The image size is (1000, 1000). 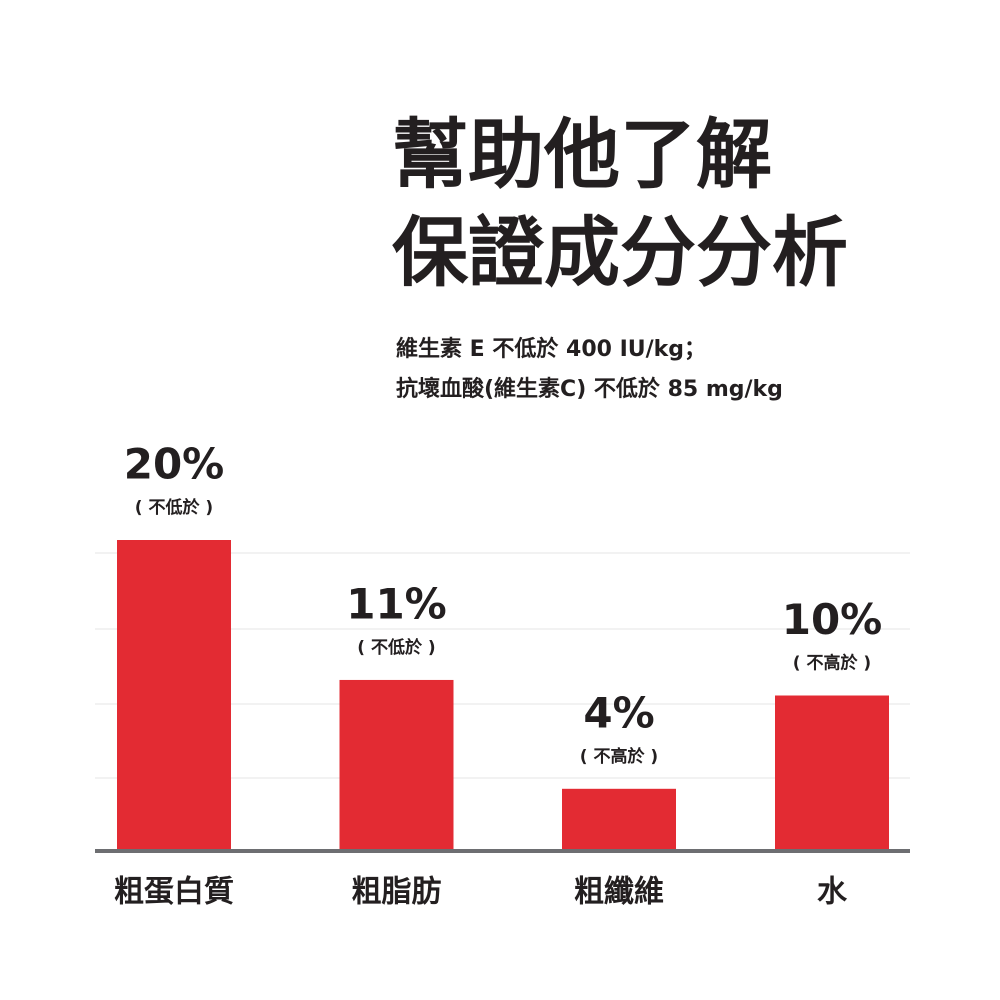 What do you see at coordinates (397, 892) in the screenshot?
I see `x-tick-label: 粗脂肪` at bounding box center [397, 892].